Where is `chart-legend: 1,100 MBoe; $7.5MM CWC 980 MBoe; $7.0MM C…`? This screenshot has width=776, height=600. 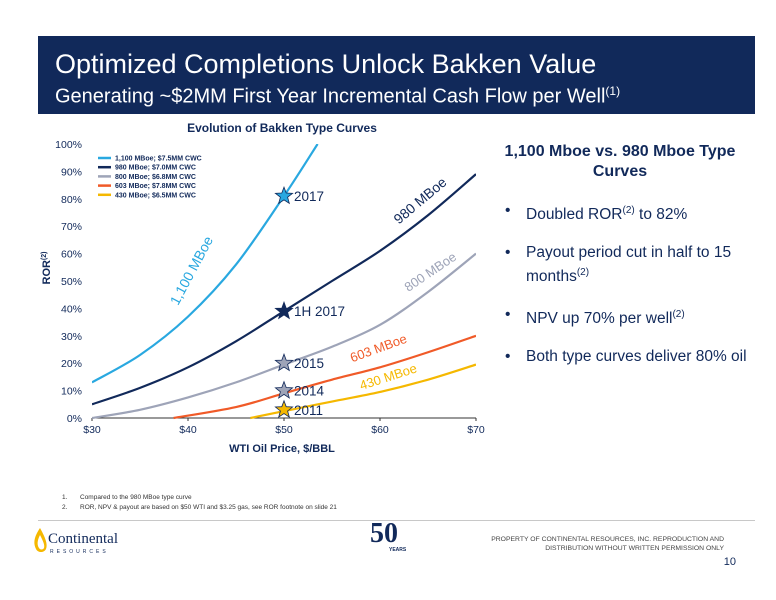 chart-legend: 1,100 MBoe; $7.5MM CWC 980 MBoe; $7.0MM C… is located at coordinates (150, 177).